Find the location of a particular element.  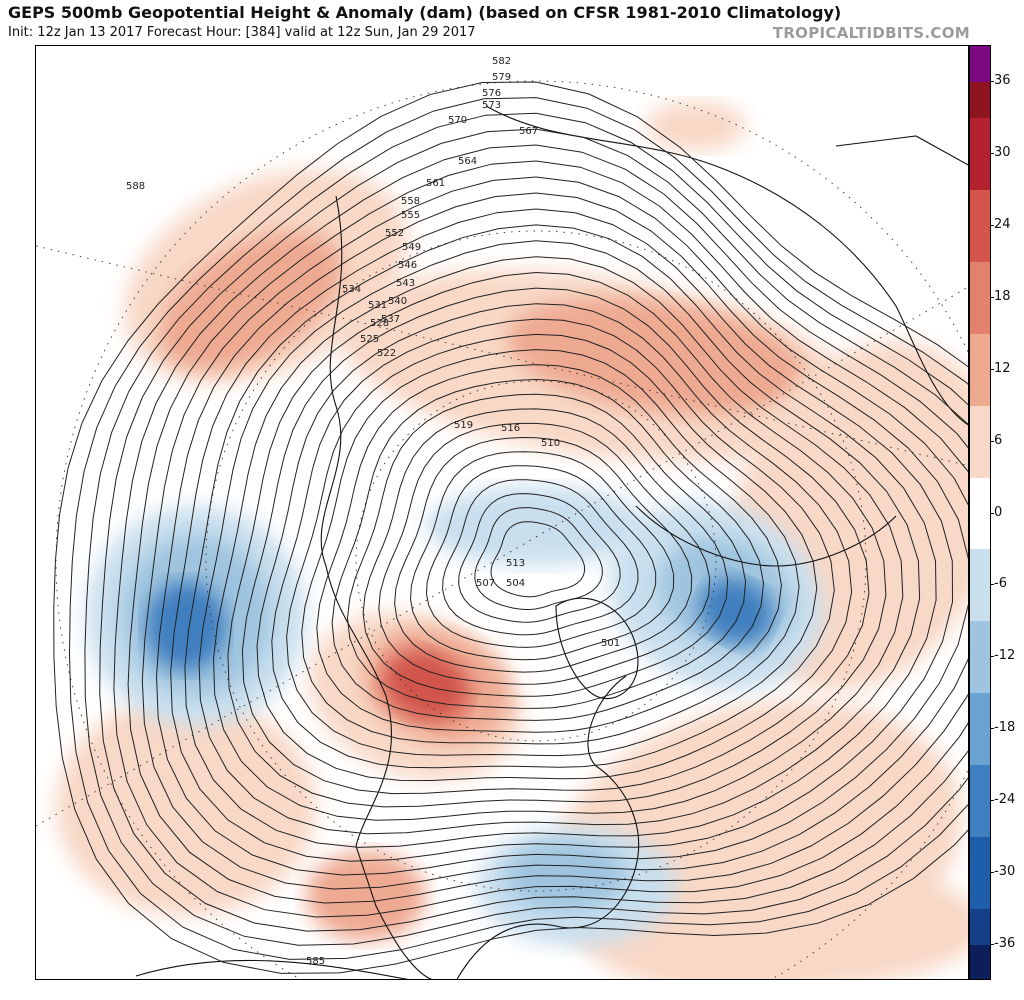

colorbar-tick-label: -30 is located at coordinates (1005, 872).